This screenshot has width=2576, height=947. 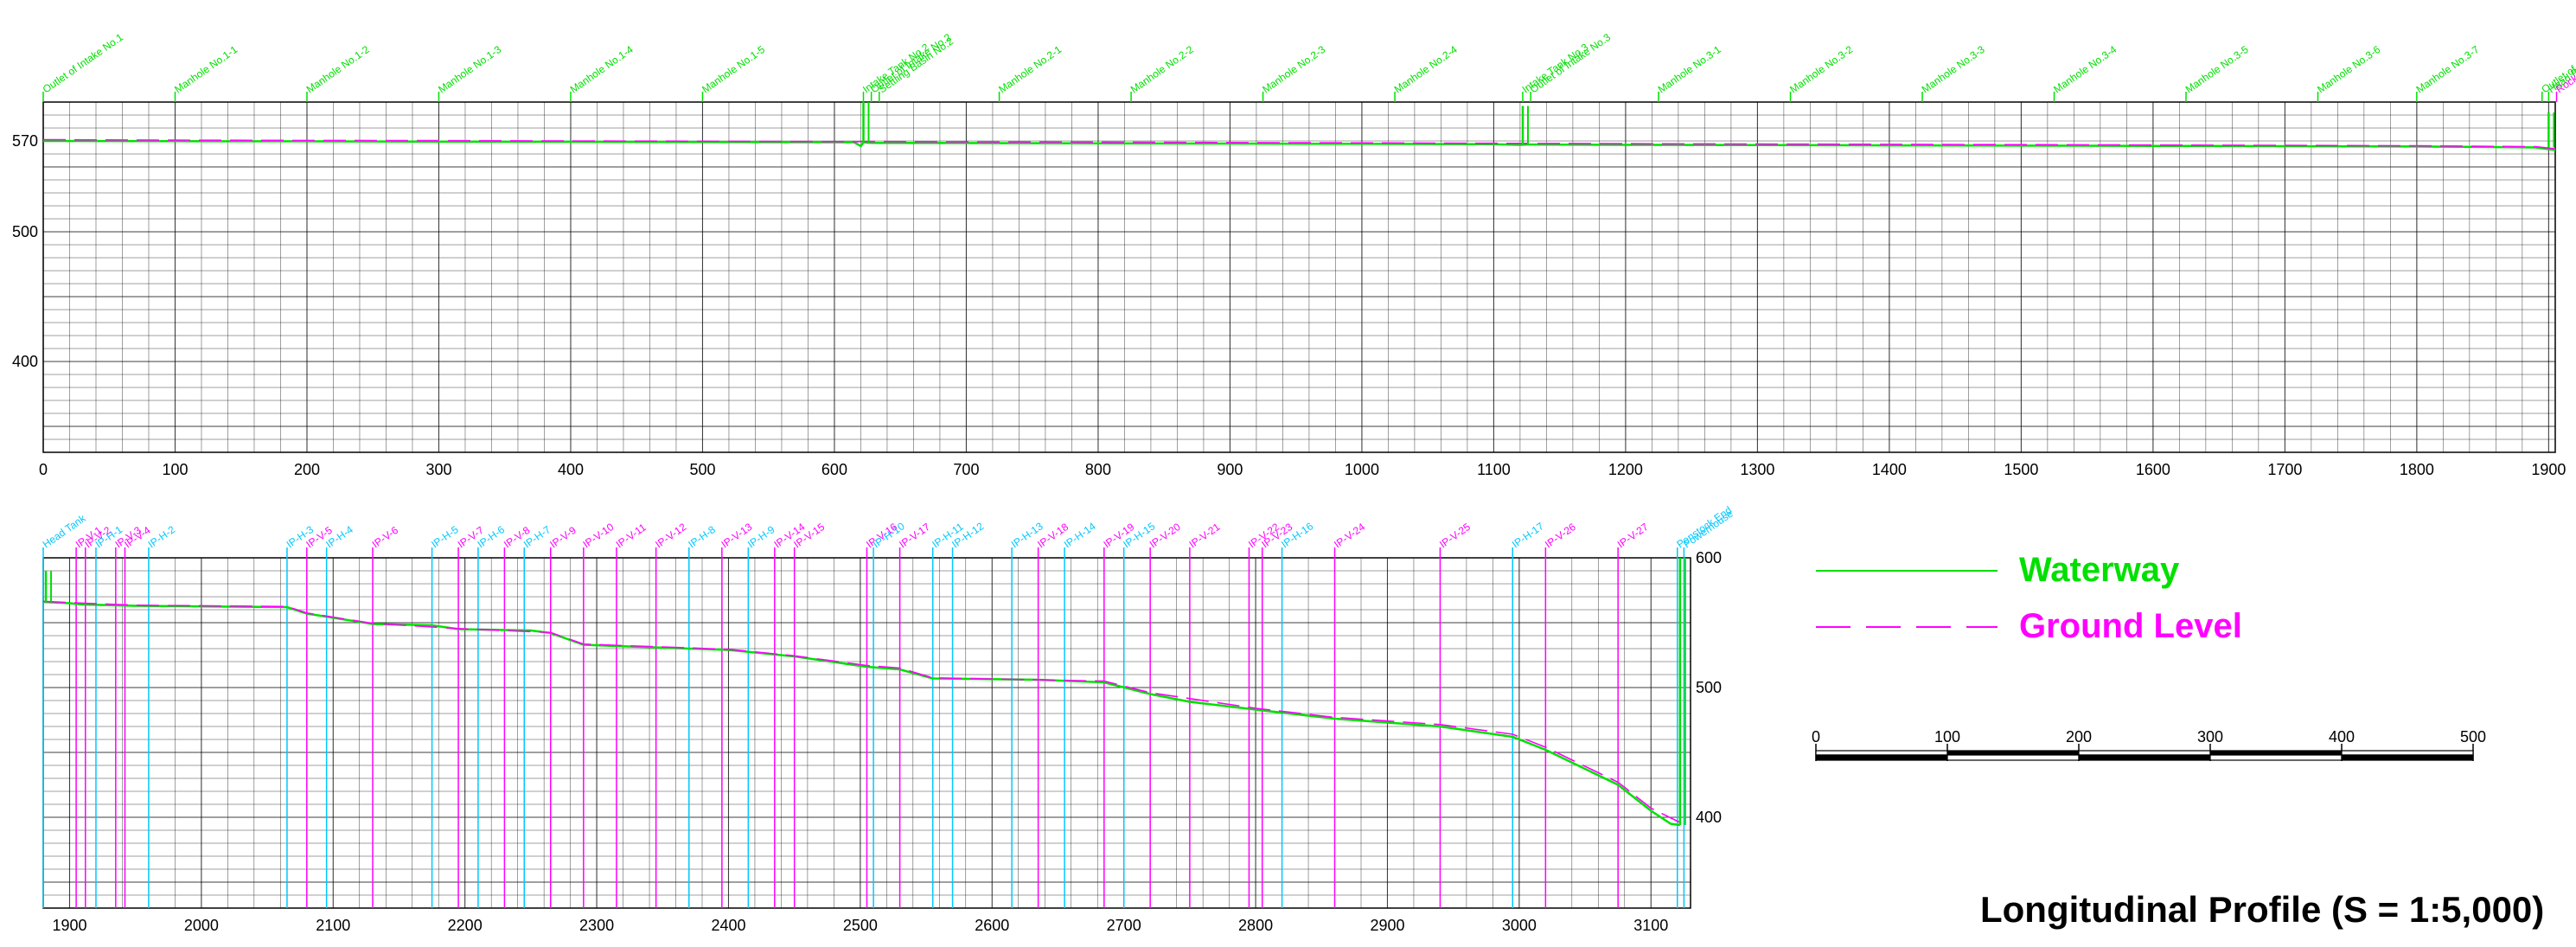 I want to click on station-label: IP-V-11, so click(x=632, y=535).